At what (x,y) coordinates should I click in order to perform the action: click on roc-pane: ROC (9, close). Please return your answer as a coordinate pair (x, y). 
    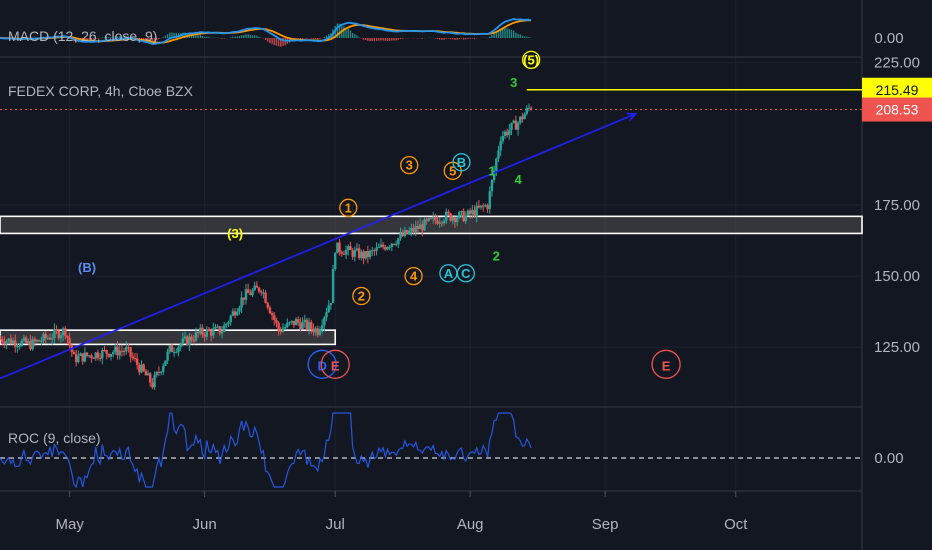
    Looking at the image, I should click on (431, 450).